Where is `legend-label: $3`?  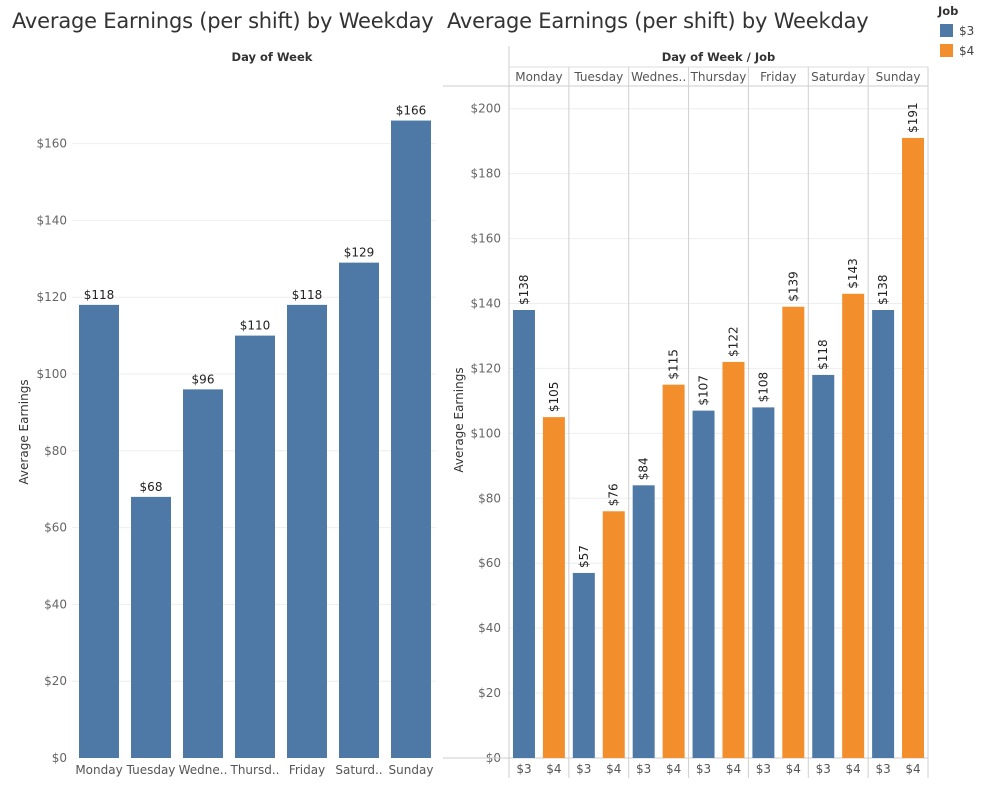 legend-label: $3 is located at coordinates (966, 31).